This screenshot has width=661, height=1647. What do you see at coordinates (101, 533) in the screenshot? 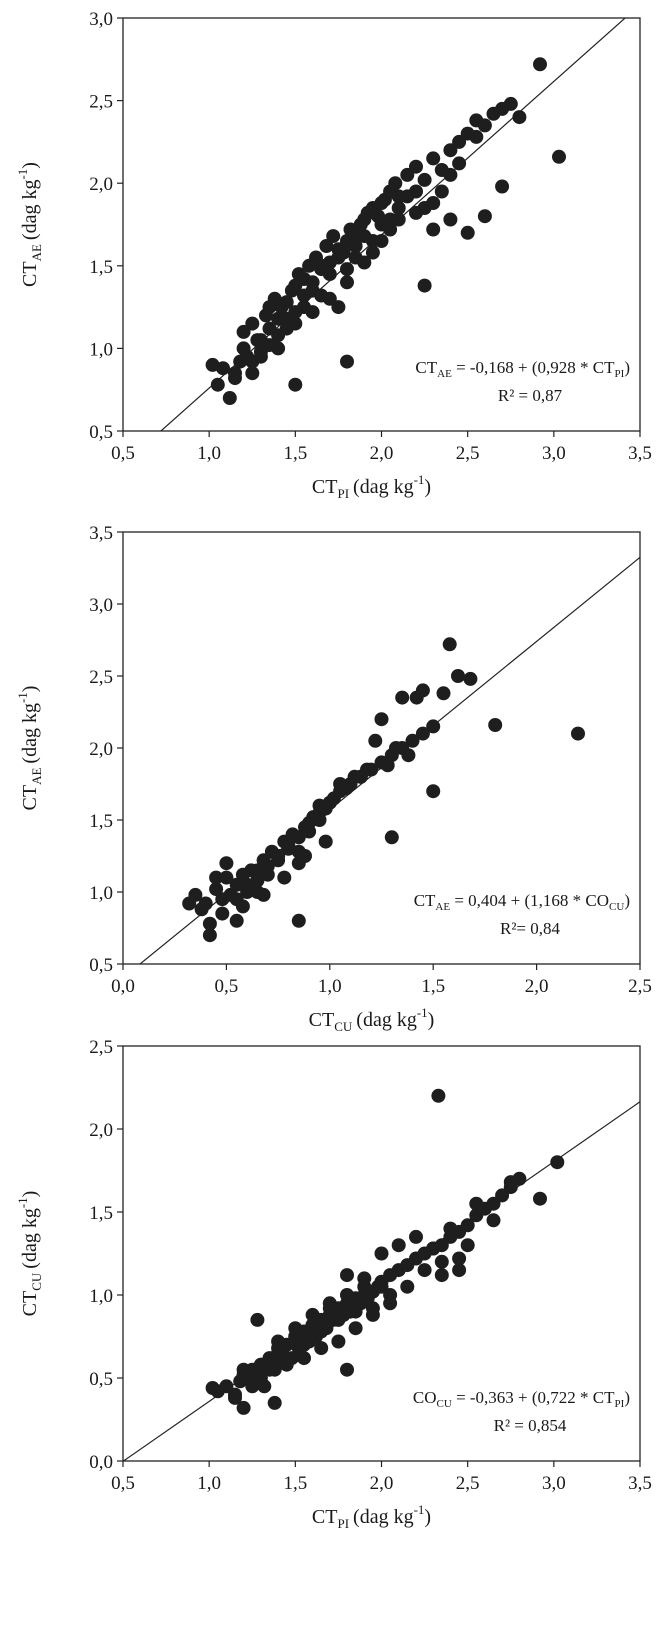
I see `y-tick-label: 3,5` at bounding box center [101, 533].